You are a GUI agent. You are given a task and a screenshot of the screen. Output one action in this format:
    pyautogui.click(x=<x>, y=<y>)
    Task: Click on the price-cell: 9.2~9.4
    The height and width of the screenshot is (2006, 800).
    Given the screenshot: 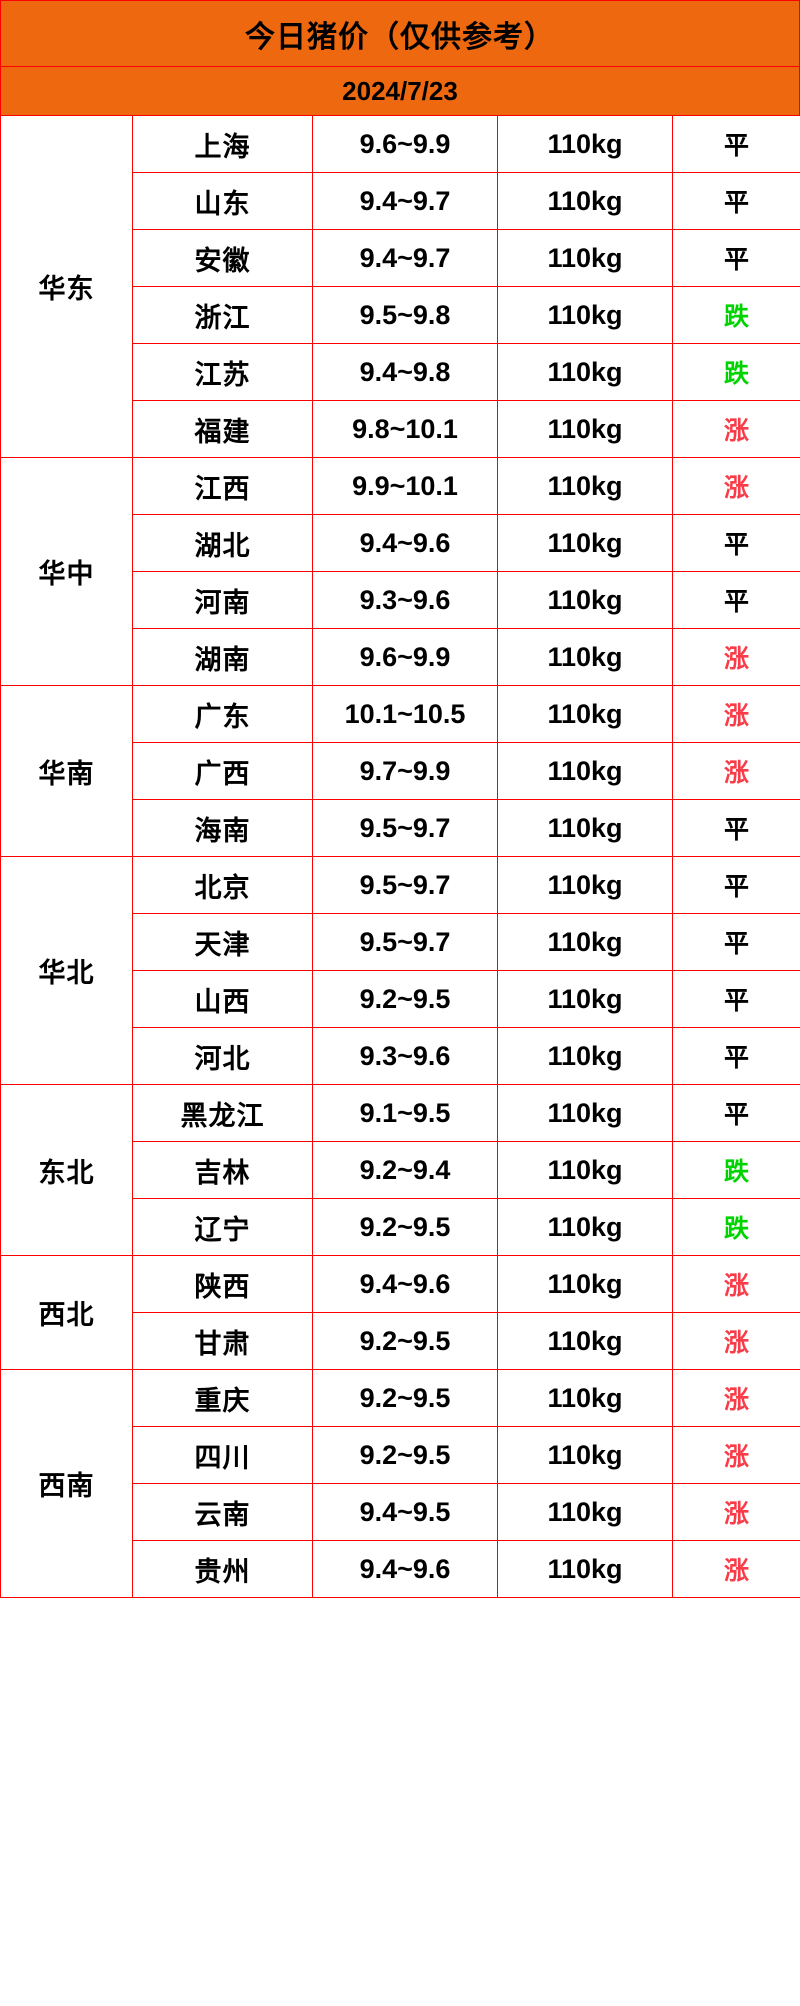 What is the action you would take?
    pyautogui.click(x=405, y=1170)
    